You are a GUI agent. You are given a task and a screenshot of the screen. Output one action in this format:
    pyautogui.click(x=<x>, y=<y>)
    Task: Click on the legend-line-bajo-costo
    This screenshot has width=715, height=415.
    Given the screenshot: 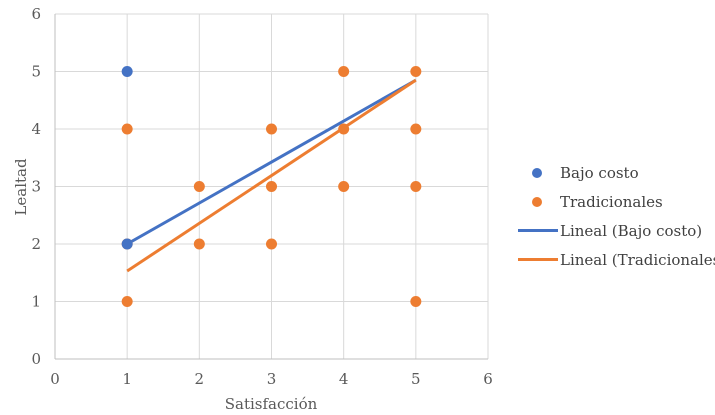 What is the action you would take?
    pyautogui.click(x=538, y=231)
    